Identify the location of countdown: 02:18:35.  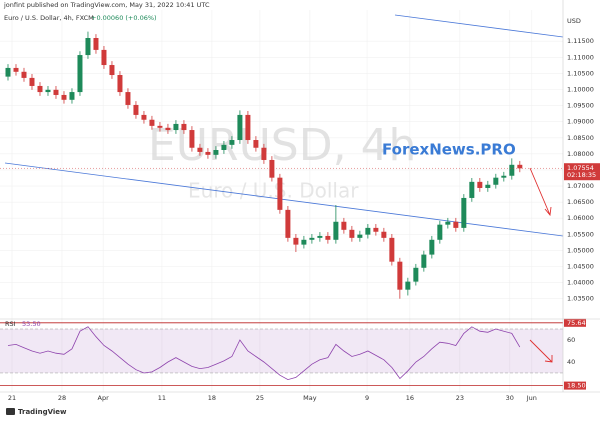
(581, 175).